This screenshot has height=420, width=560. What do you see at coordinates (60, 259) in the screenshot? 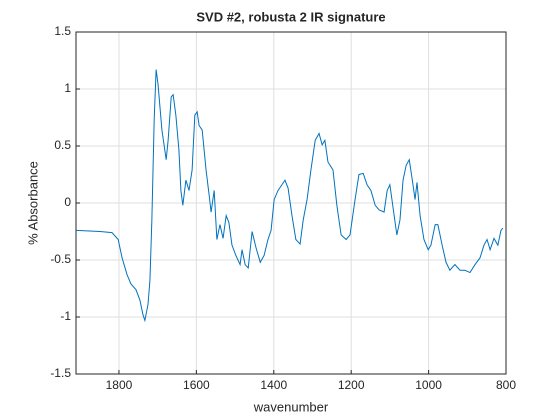
I see `y-tick-label: -0.5` at bounding box center [60, 259].